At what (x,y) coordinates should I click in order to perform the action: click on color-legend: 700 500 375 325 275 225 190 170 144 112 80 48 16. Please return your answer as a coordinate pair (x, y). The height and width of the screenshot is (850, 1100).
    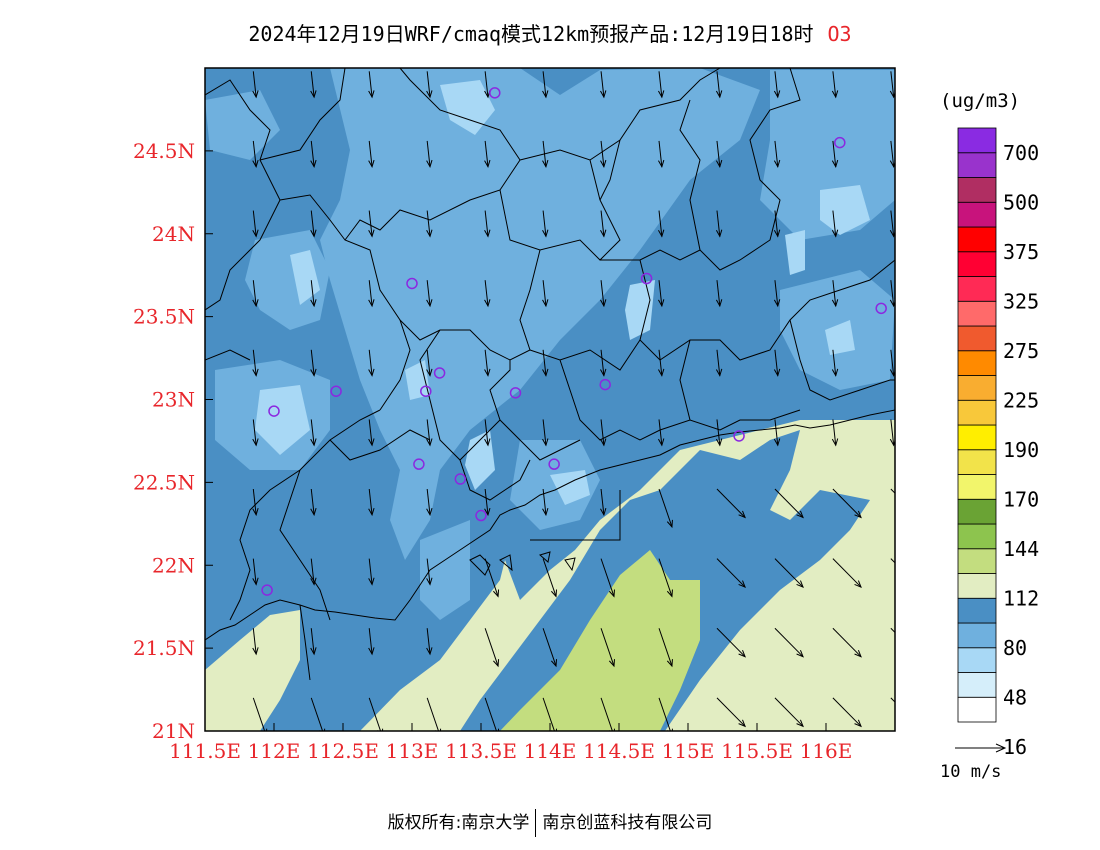
    Looking at the image, I should click on (998, 443).